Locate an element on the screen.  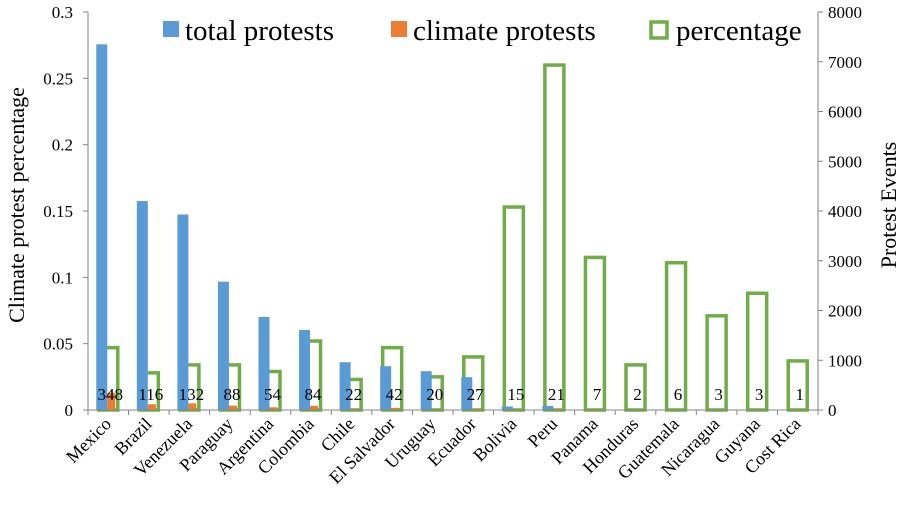
bar-climate-argentina is located at coordinates (273, 408).